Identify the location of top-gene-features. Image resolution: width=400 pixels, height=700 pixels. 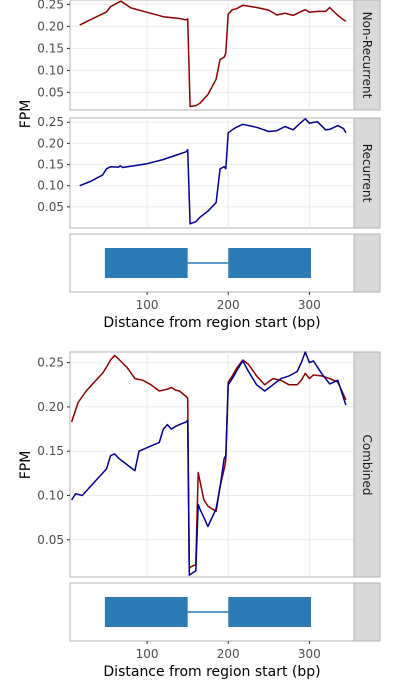
(207, 263).